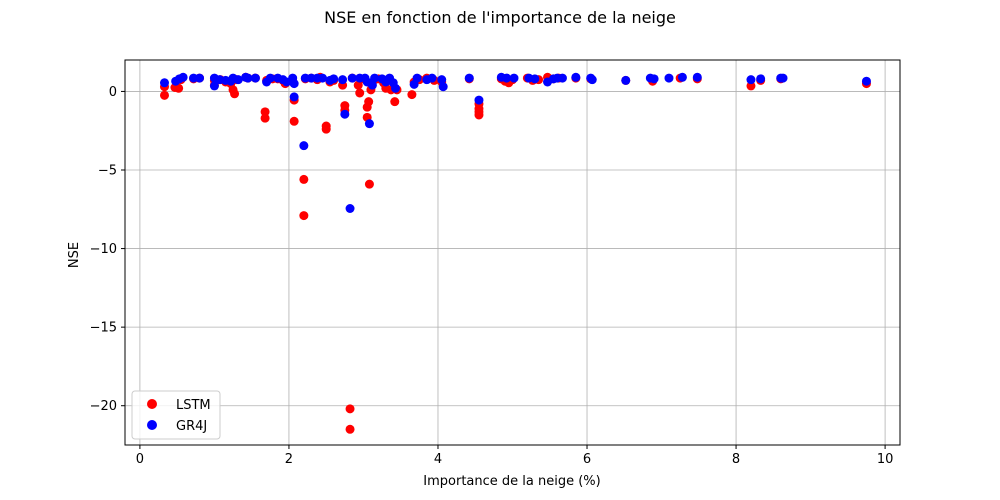 The image size is (1000, 500). Describe the element at coordinates (736, 459) in the screenshot. I see `x-tick-label: 8` at that location.